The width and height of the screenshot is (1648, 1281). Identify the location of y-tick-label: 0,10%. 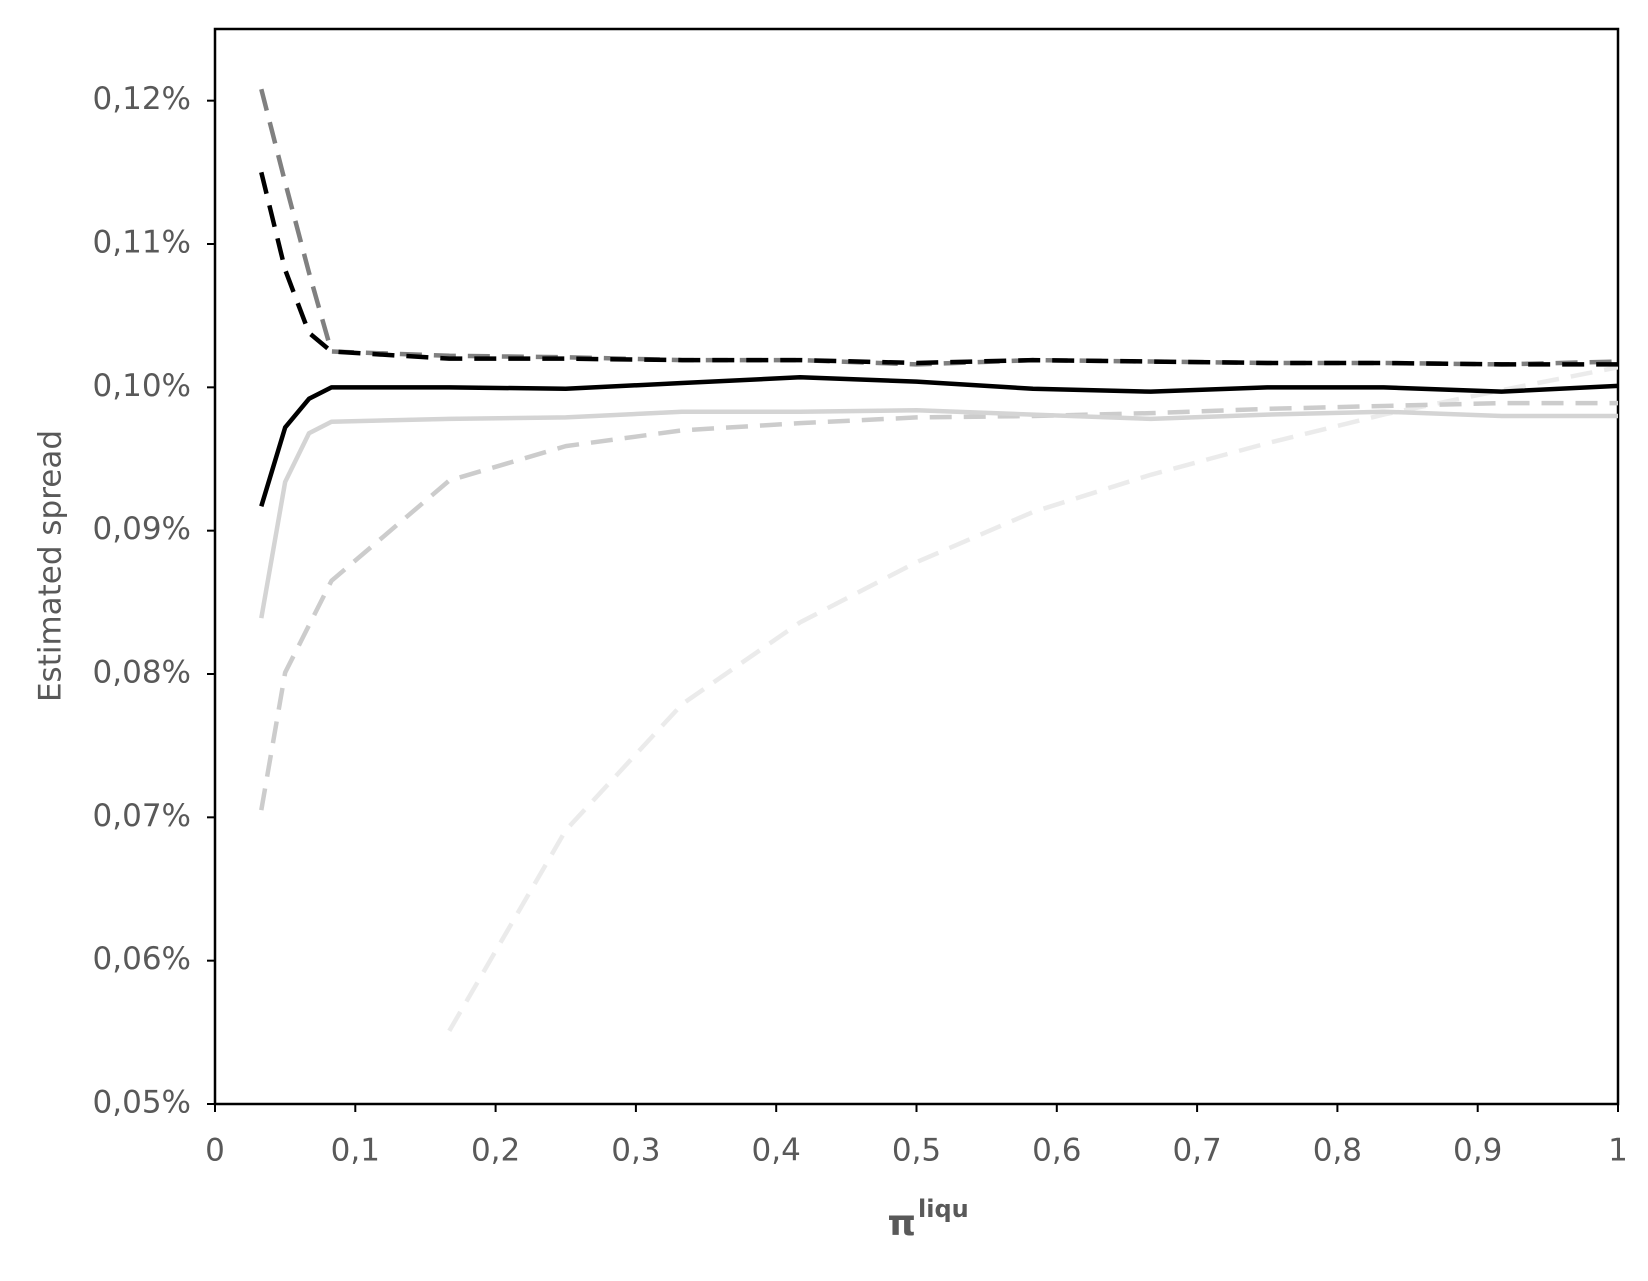
(142, 386).